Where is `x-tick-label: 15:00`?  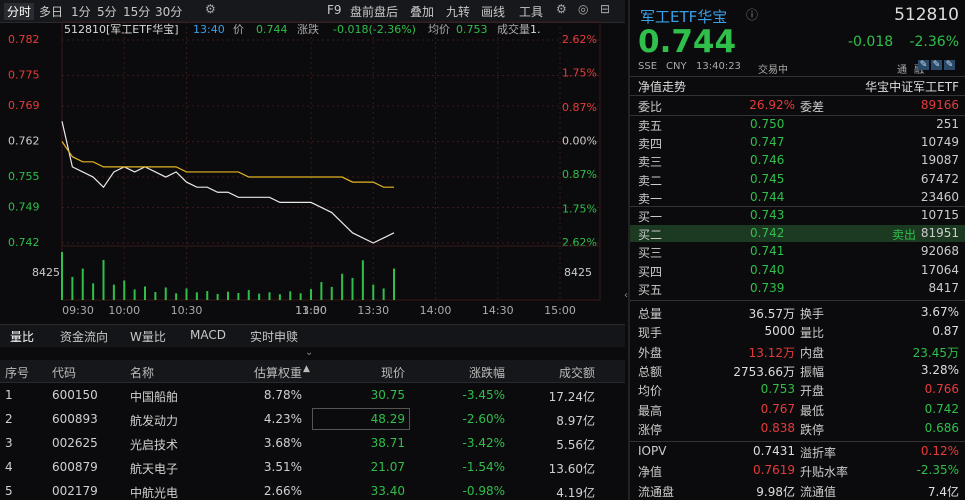
x-tick-label: 15:00 is located at coordinates (560, 310).